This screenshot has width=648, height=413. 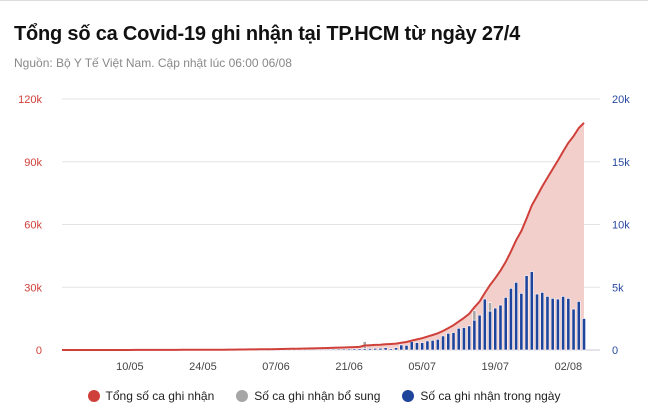 I want to click on y-left-tick-label: 30k, so click(x=33, y=288).